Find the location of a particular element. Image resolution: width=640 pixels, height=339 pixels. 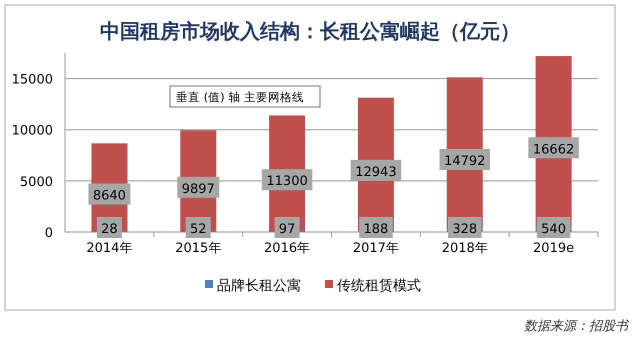

x-tick-label: 2018年 is located at coordinates (465, 248).